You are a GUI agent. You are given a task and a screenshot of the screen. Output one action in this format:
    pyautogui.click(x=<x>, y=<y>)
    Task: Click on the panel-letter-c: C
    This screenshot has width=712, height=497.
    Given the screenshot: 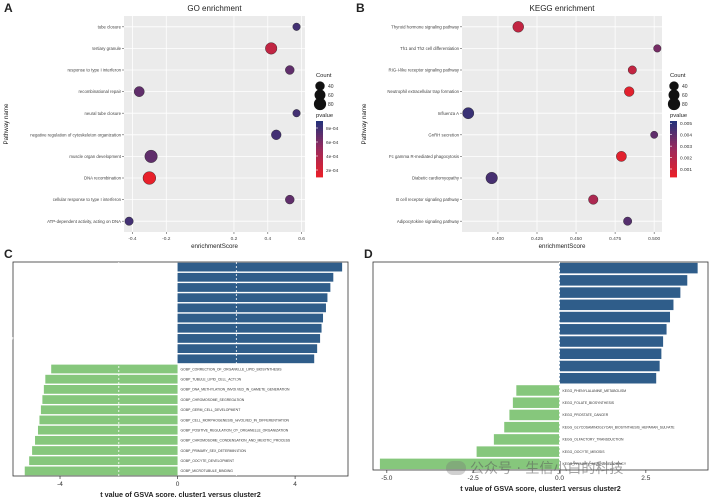 What is the action you would take?
    pyautogui.click(x=8, y=254)
    